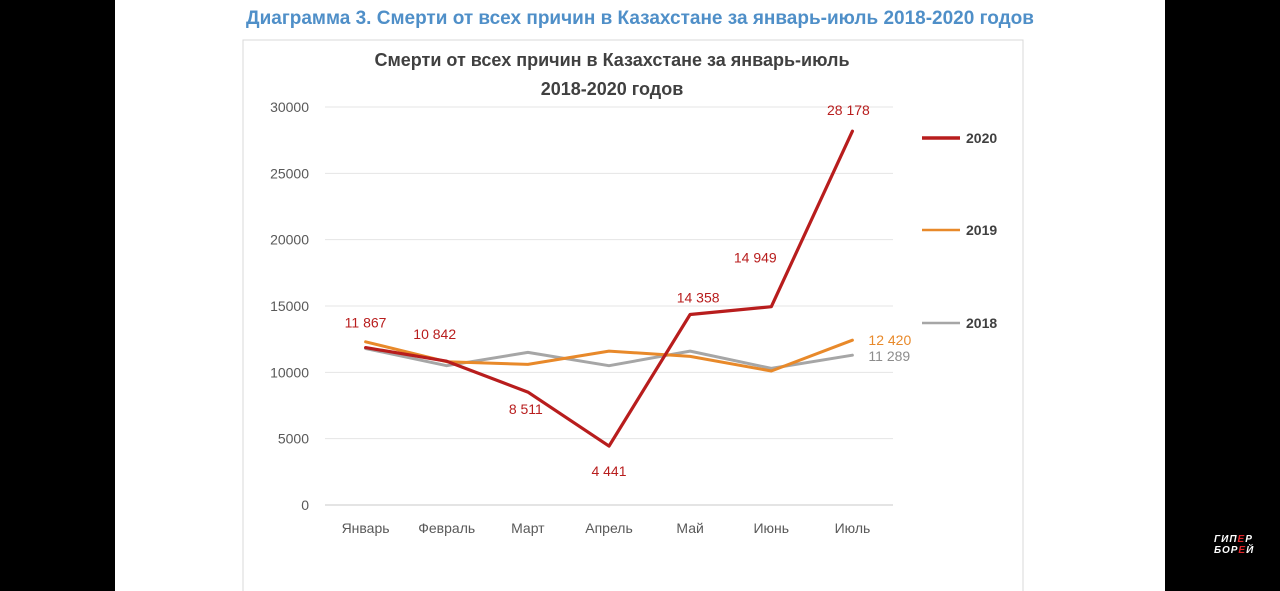 This screenshot has height=591, width=1280. What do you see at coordinates (612, 89) in the screenshot?
I see `chart-title-line2: 2018-2020 годов` at bounding box center [612, 89].